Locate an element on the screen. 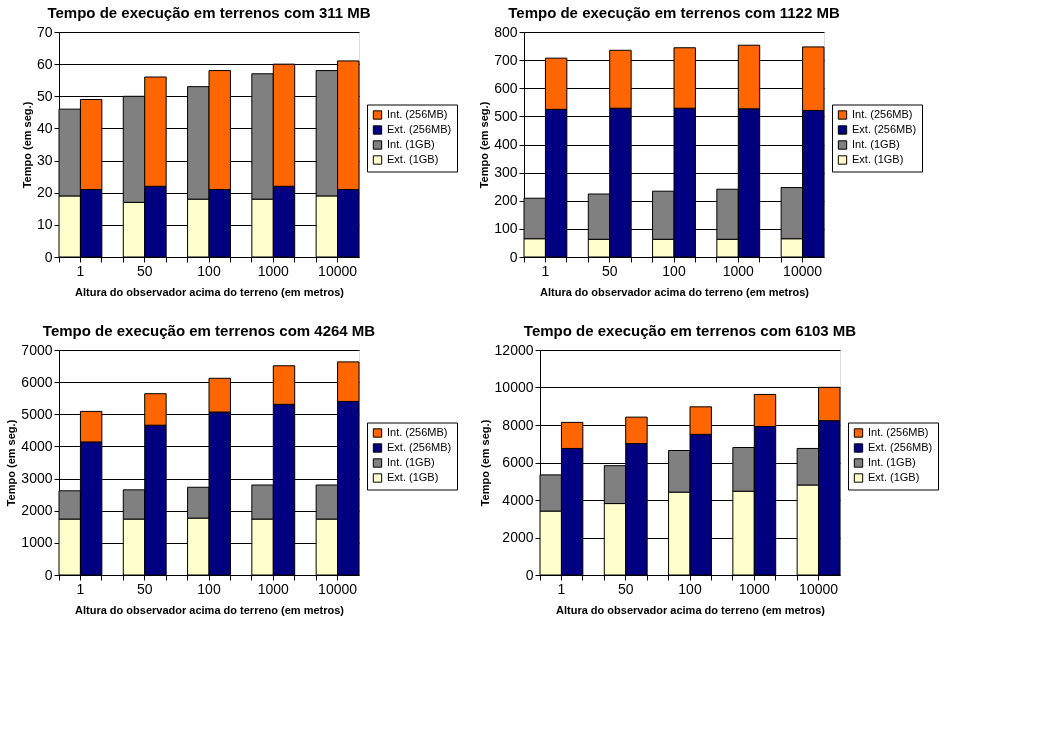 This screenshot has width=1062, height=753. y-tick-label: 800 is located at coordinates (506, 31).